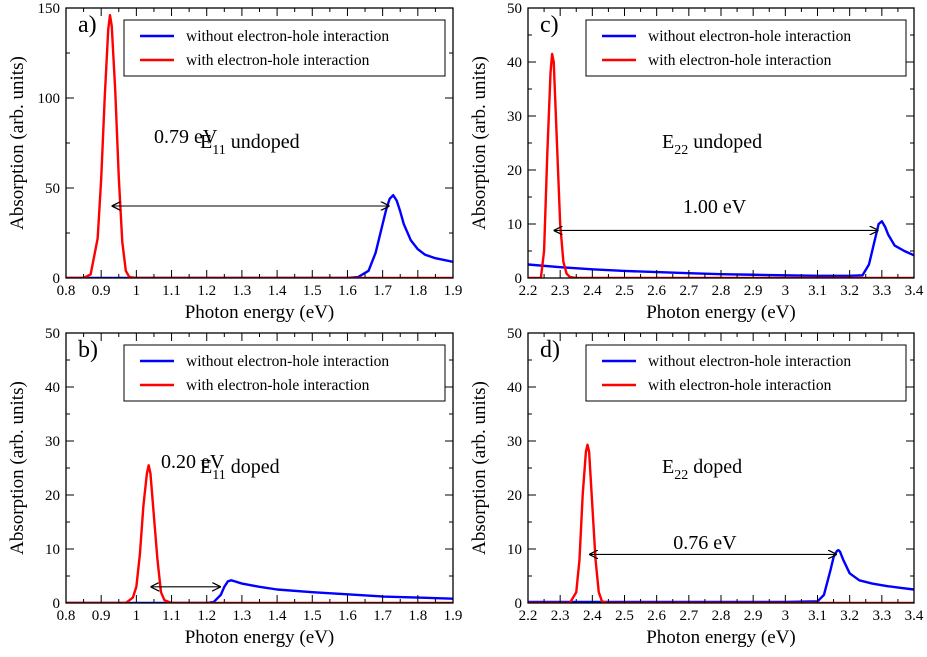 The image size is (927, 657). Describe the element at coordinates (550, 350) in the screenshot. I see `panel-label: d)` at that location.